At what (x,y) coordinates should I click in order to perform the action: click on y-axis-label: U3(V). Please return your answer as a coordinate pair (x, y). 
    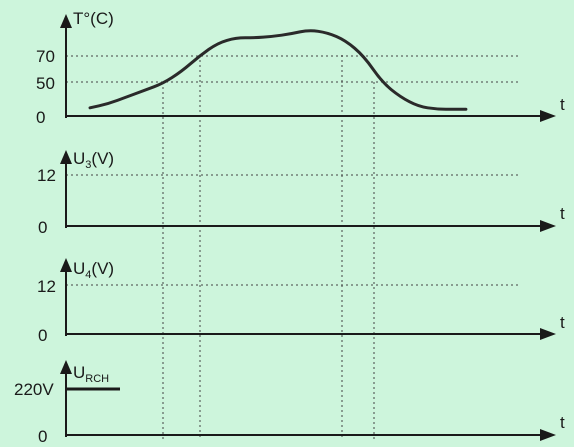
    Looking at the image, I should click on (93, 160).